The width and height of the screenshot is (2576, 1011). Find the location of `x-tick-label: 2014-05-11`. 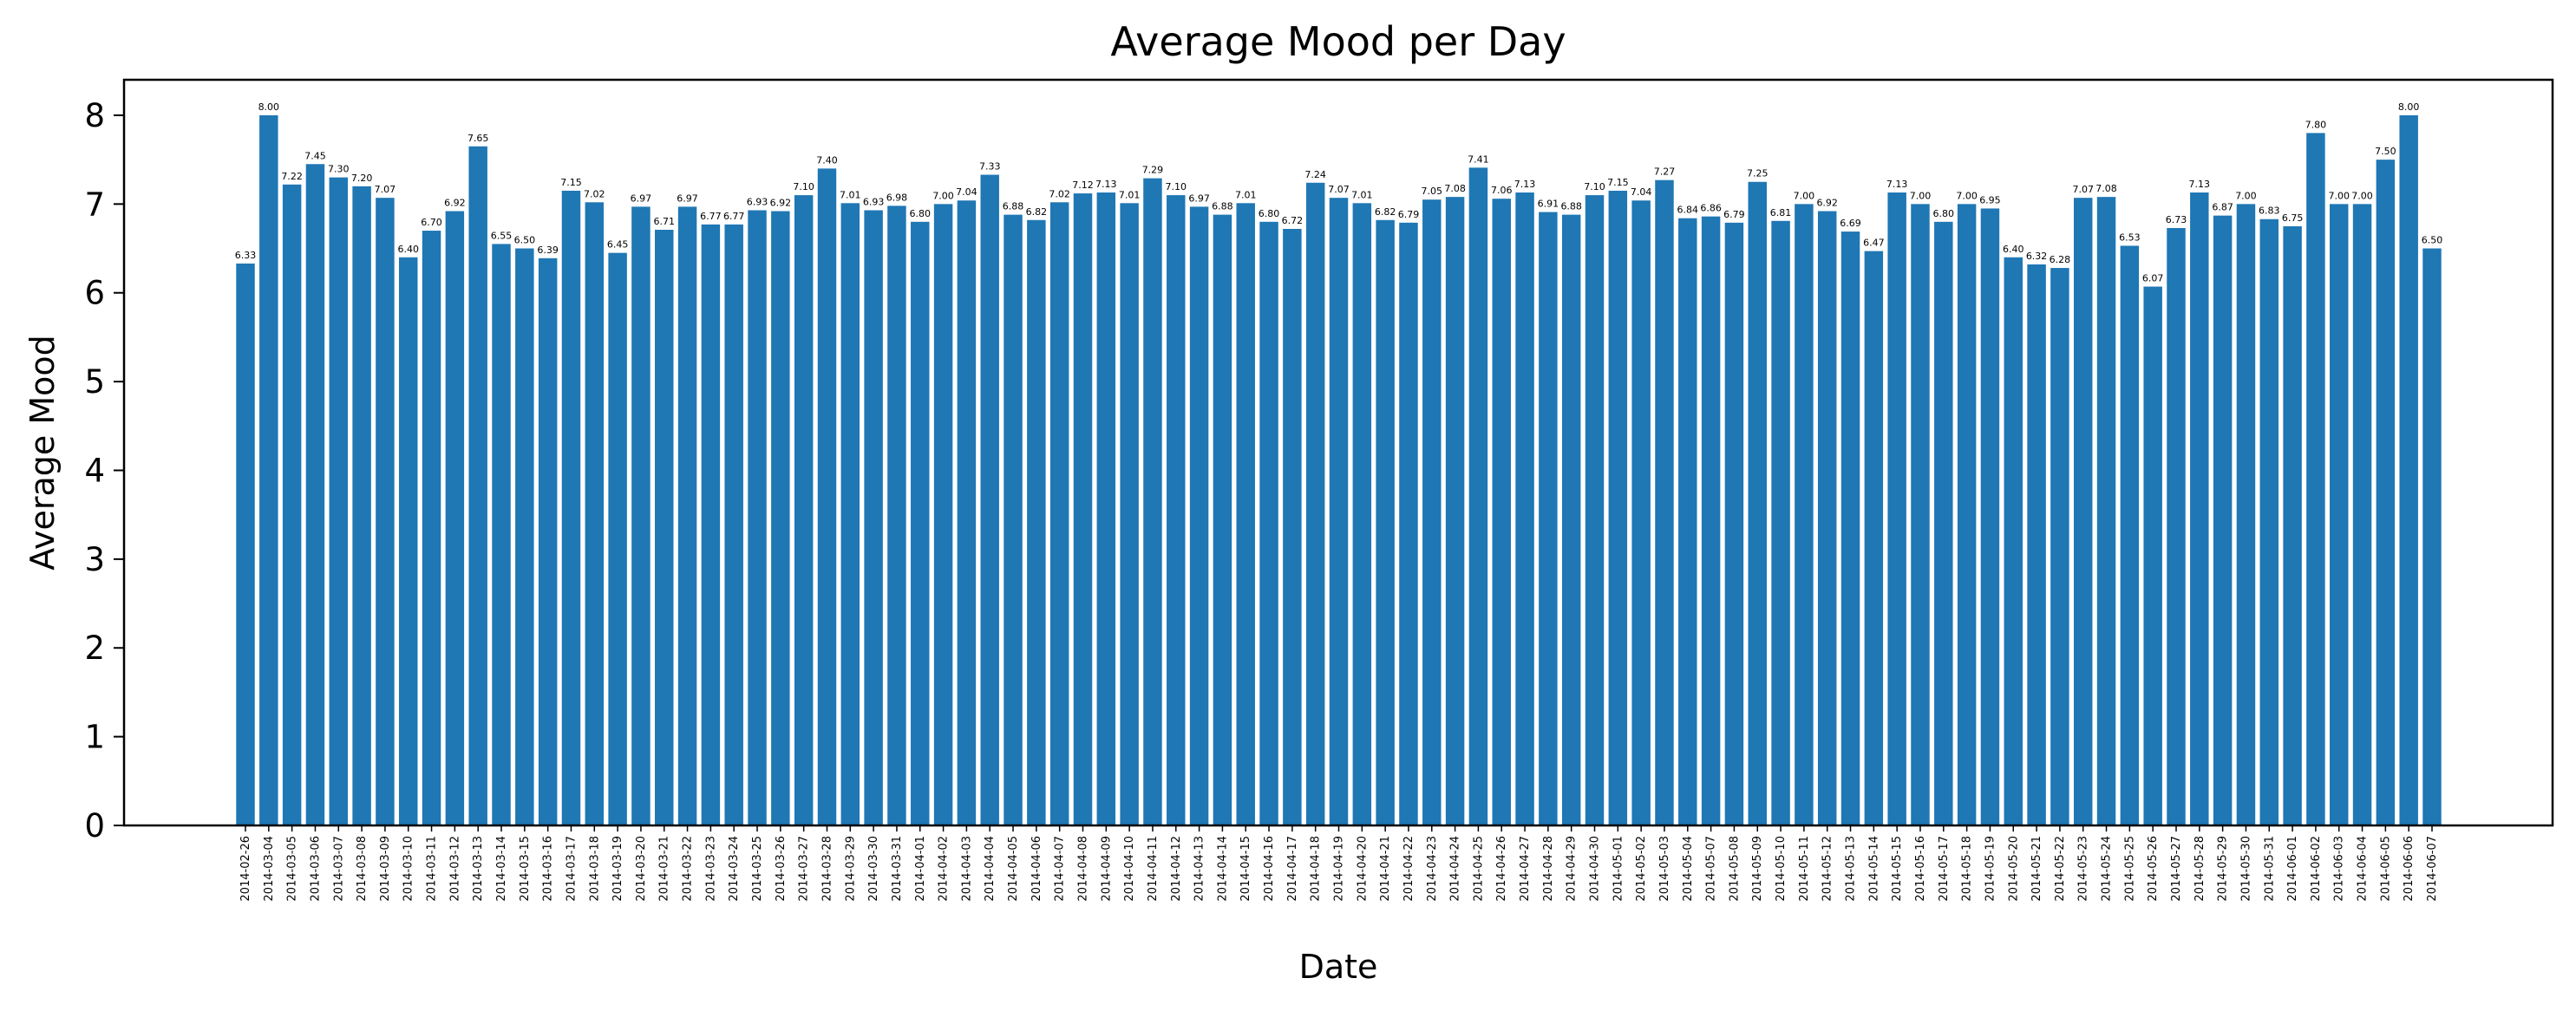

x-tick-label: 2014-05-11 is located at coordinates (1804, 869).